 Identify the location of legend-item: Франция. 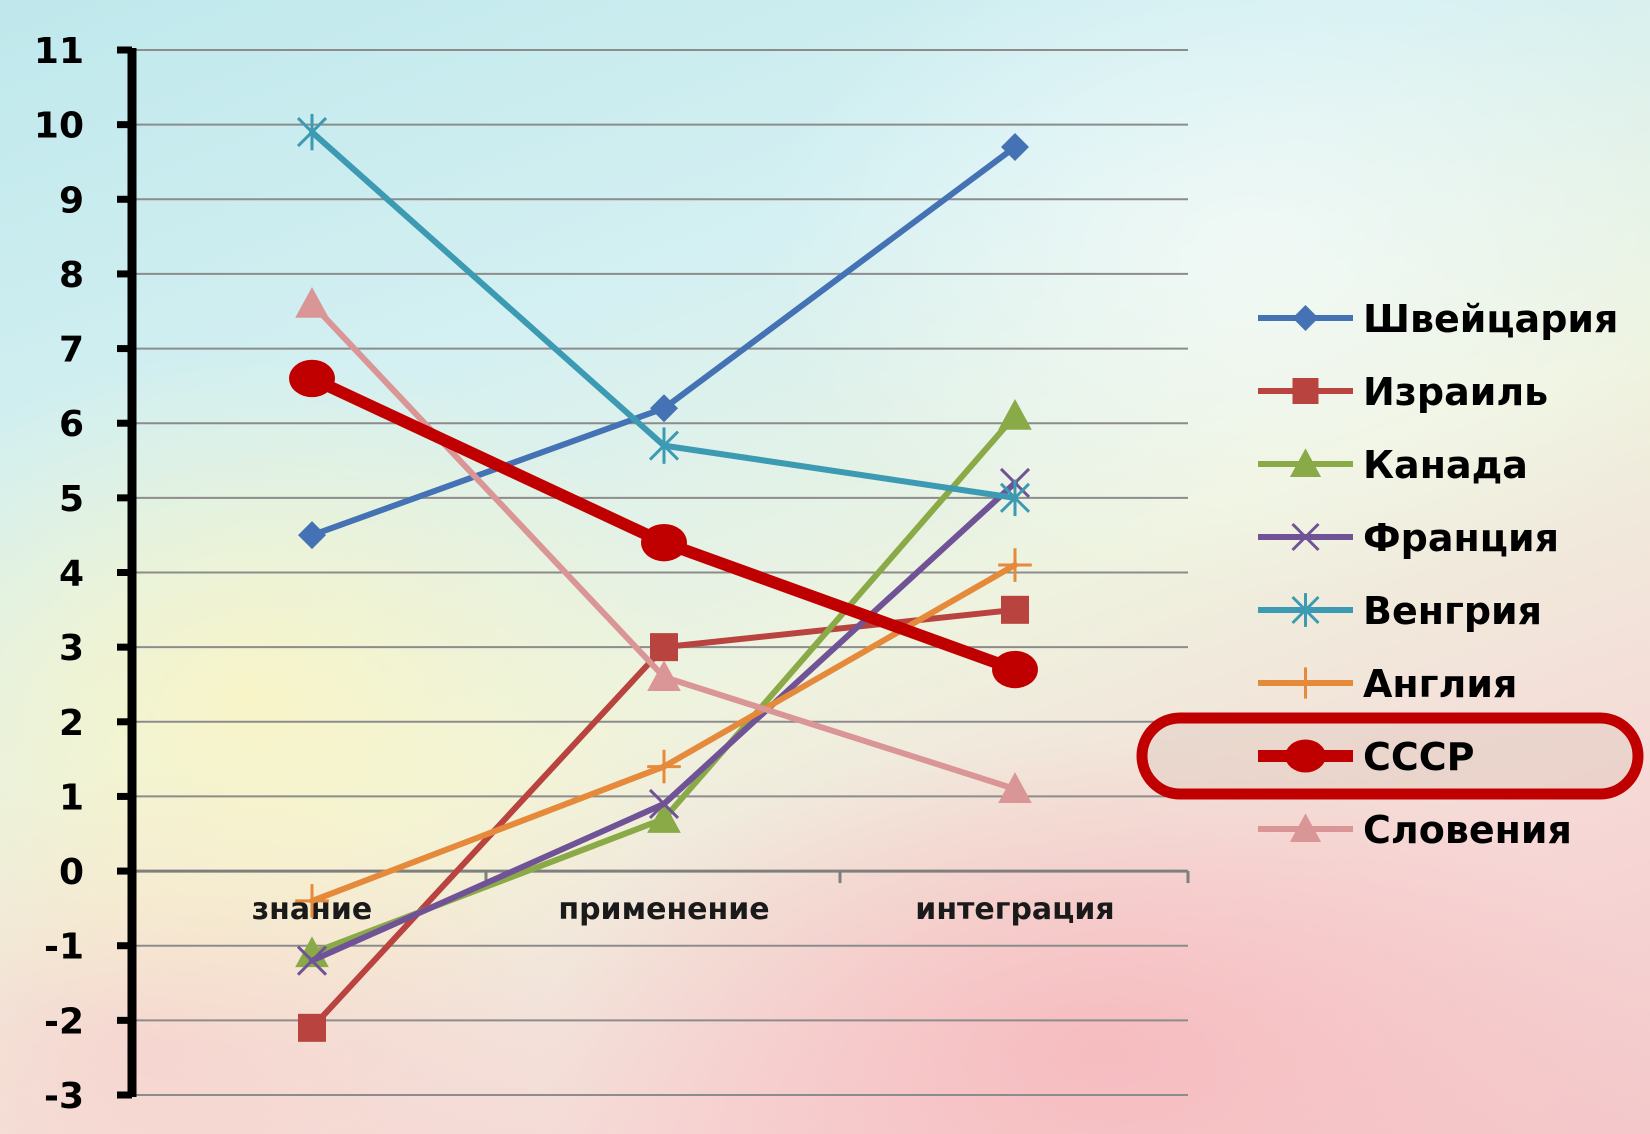
(1408, 538).